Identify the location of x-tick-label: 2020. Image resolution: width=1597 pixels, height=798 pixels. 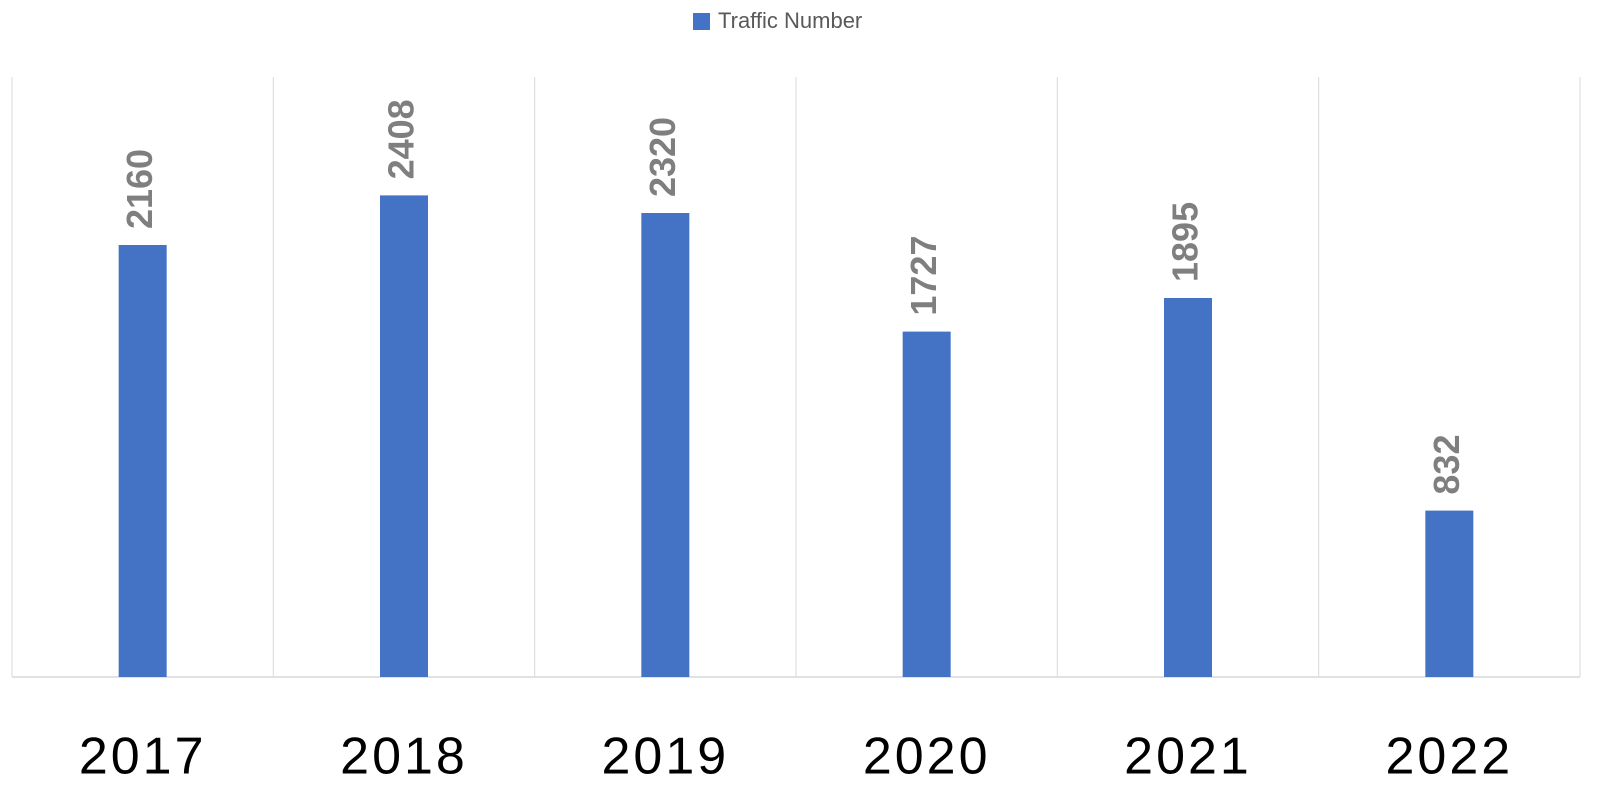
(927, 757).